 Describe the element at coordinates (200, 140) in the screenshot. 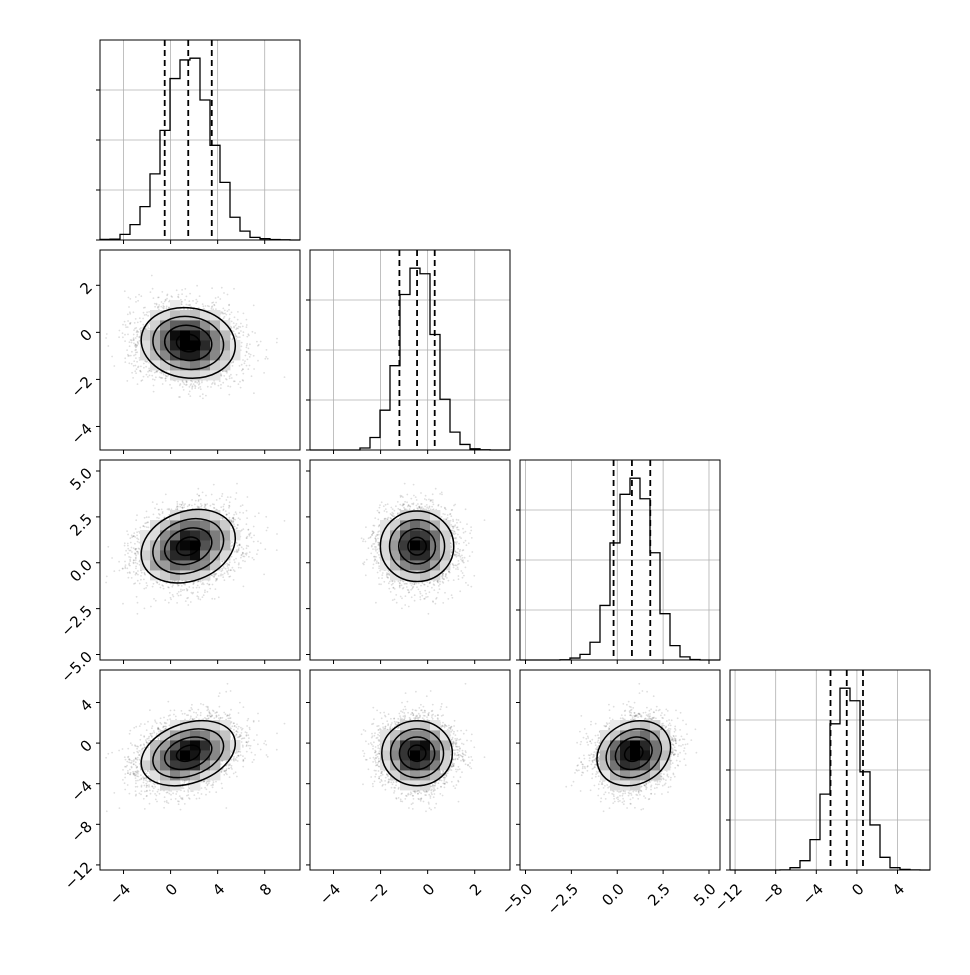

I see `panel-frame` at that location.